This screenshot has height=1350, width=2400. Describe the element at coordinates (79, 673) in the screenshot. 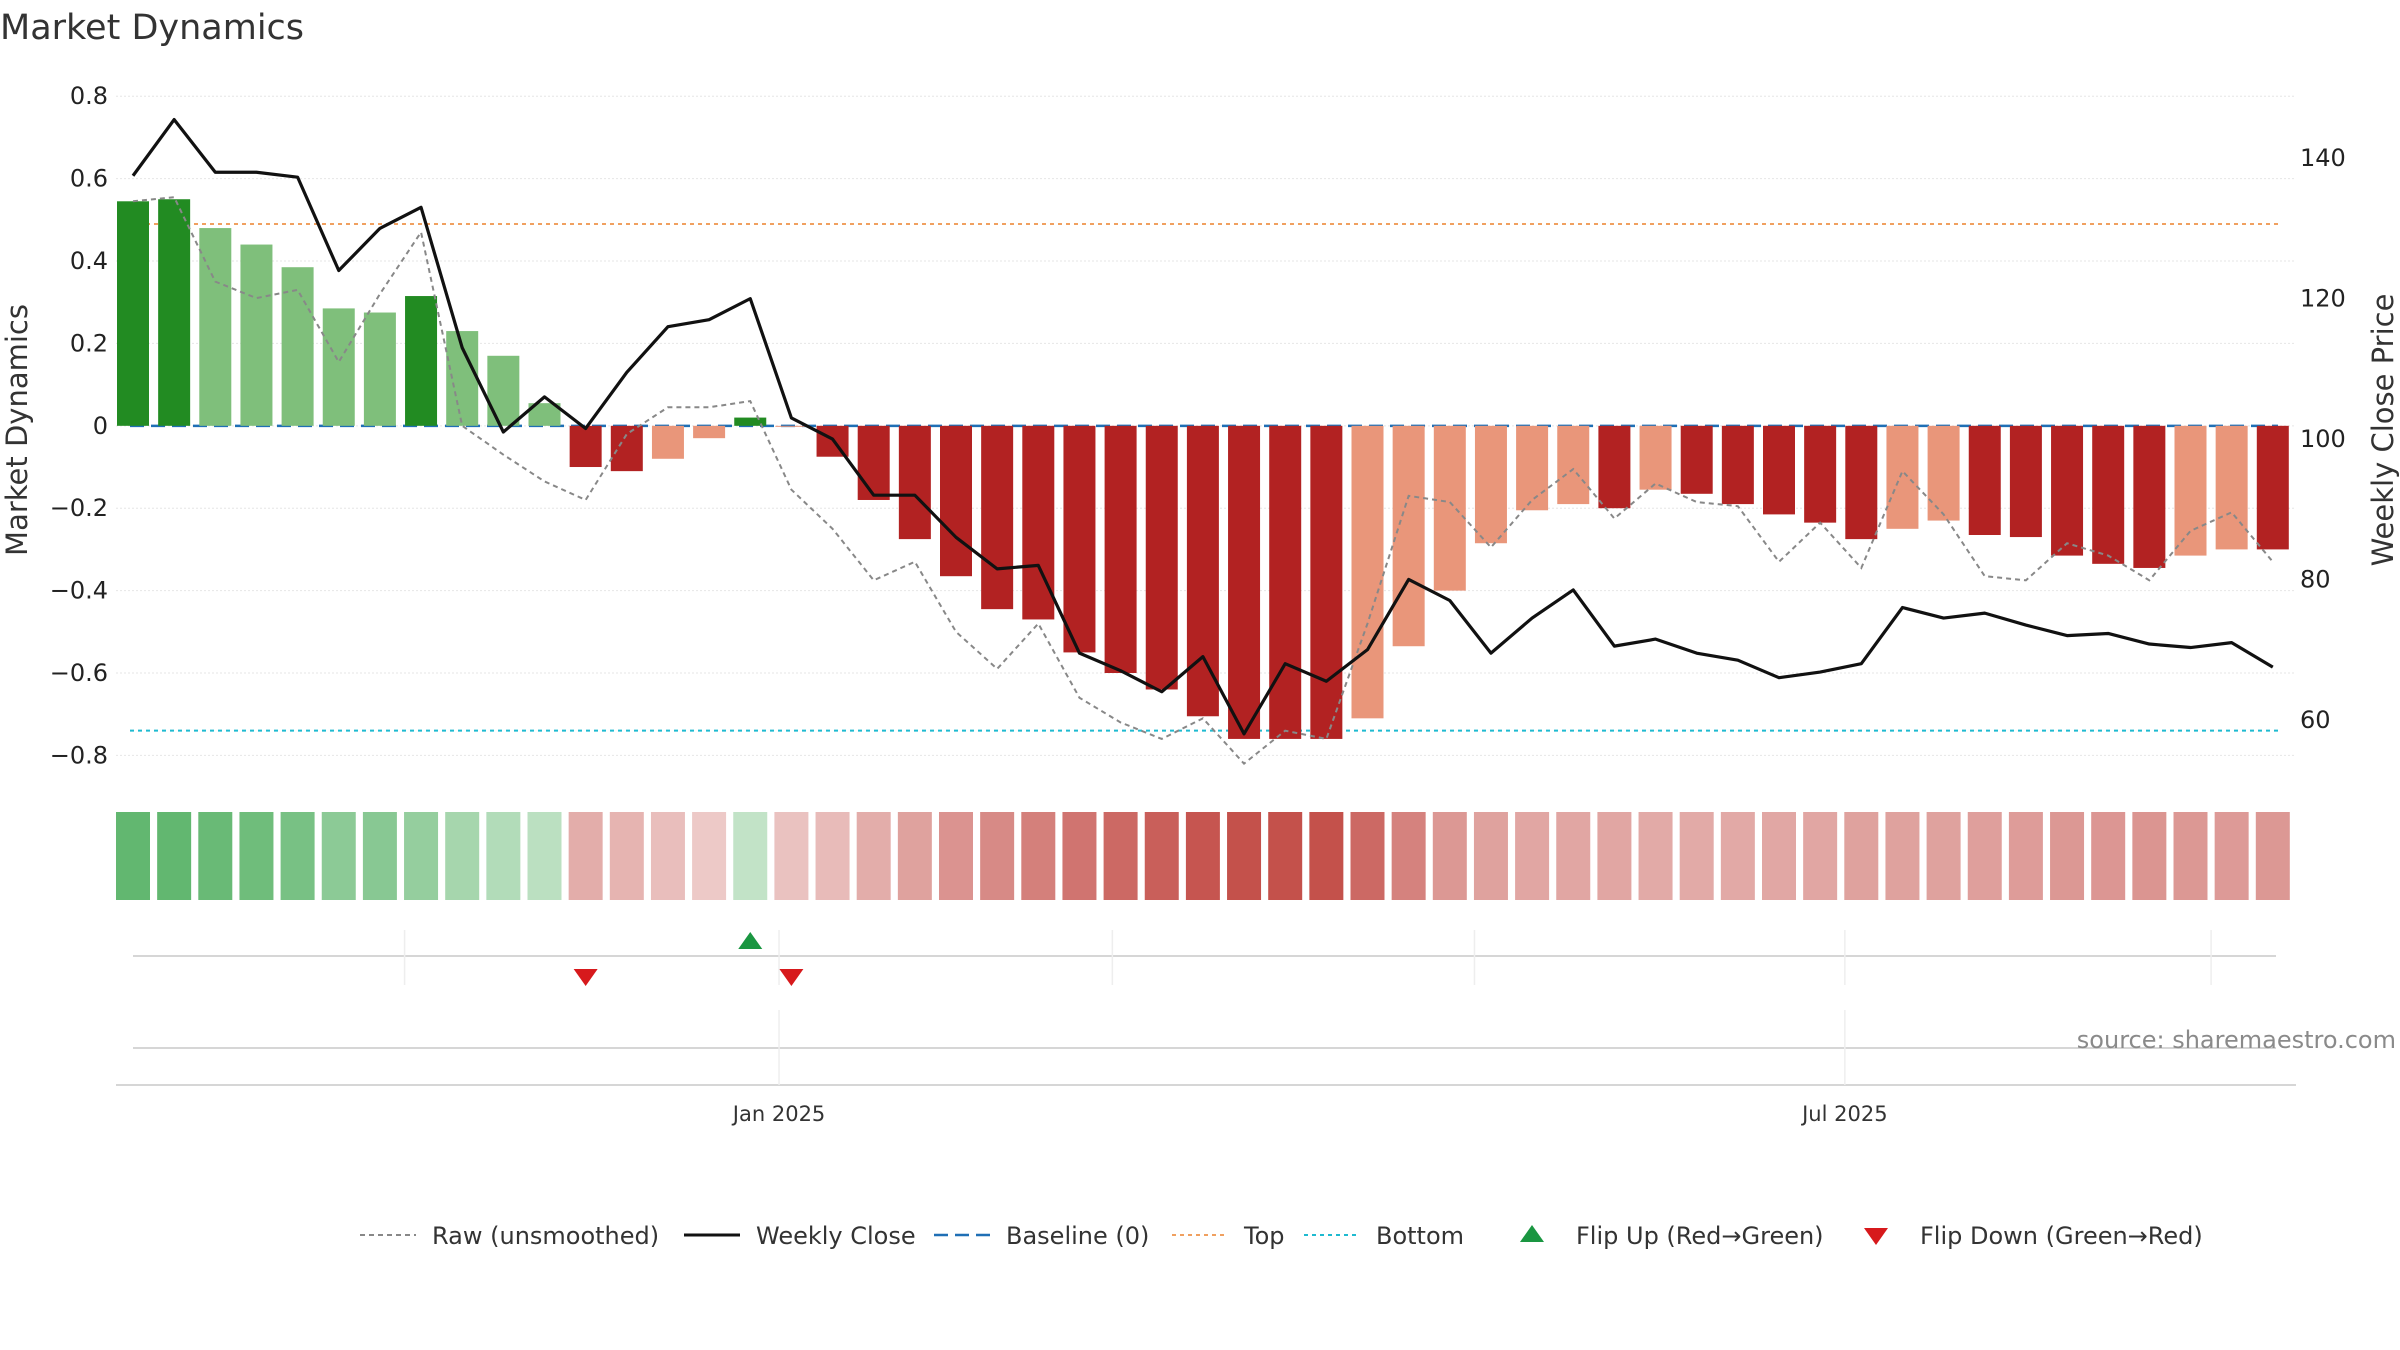

I see `y-tick-label: −0.6` at that location.